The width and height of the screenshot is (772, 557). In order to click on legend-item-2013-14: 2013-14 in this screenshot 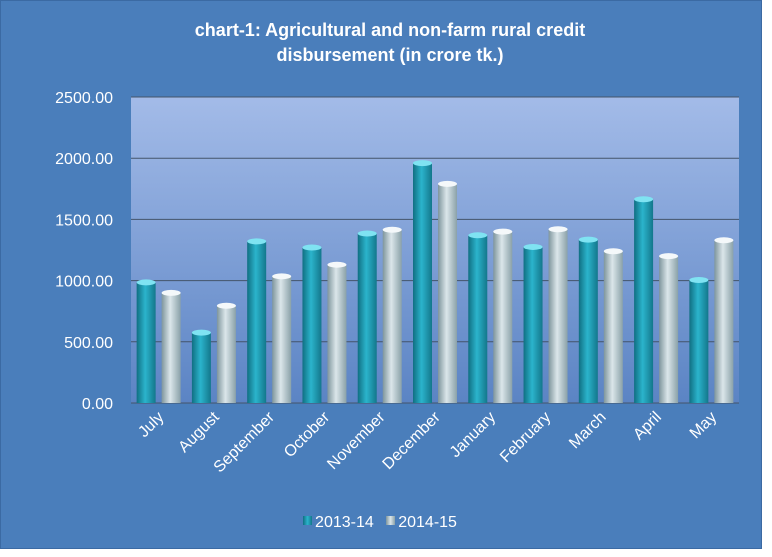, I will do `click(338, 523)`.